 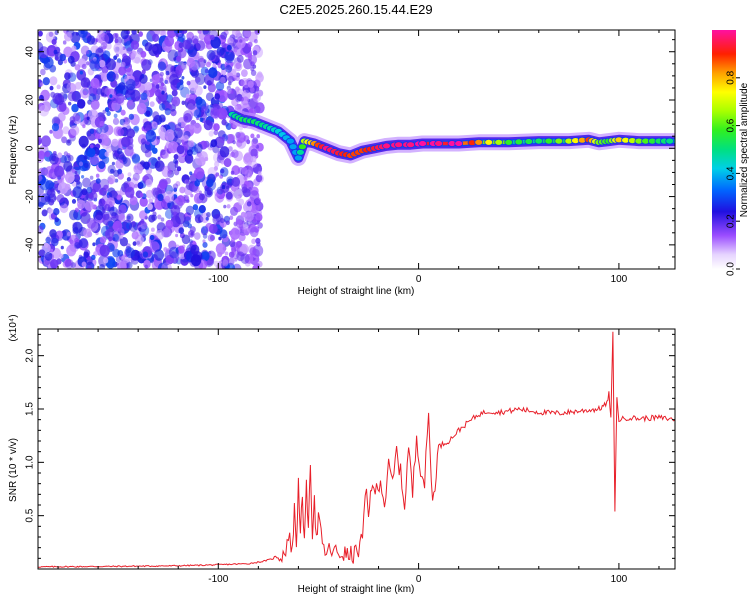 I want to click on snr-ytick-label: 0.5, so click(x=30, y=515).